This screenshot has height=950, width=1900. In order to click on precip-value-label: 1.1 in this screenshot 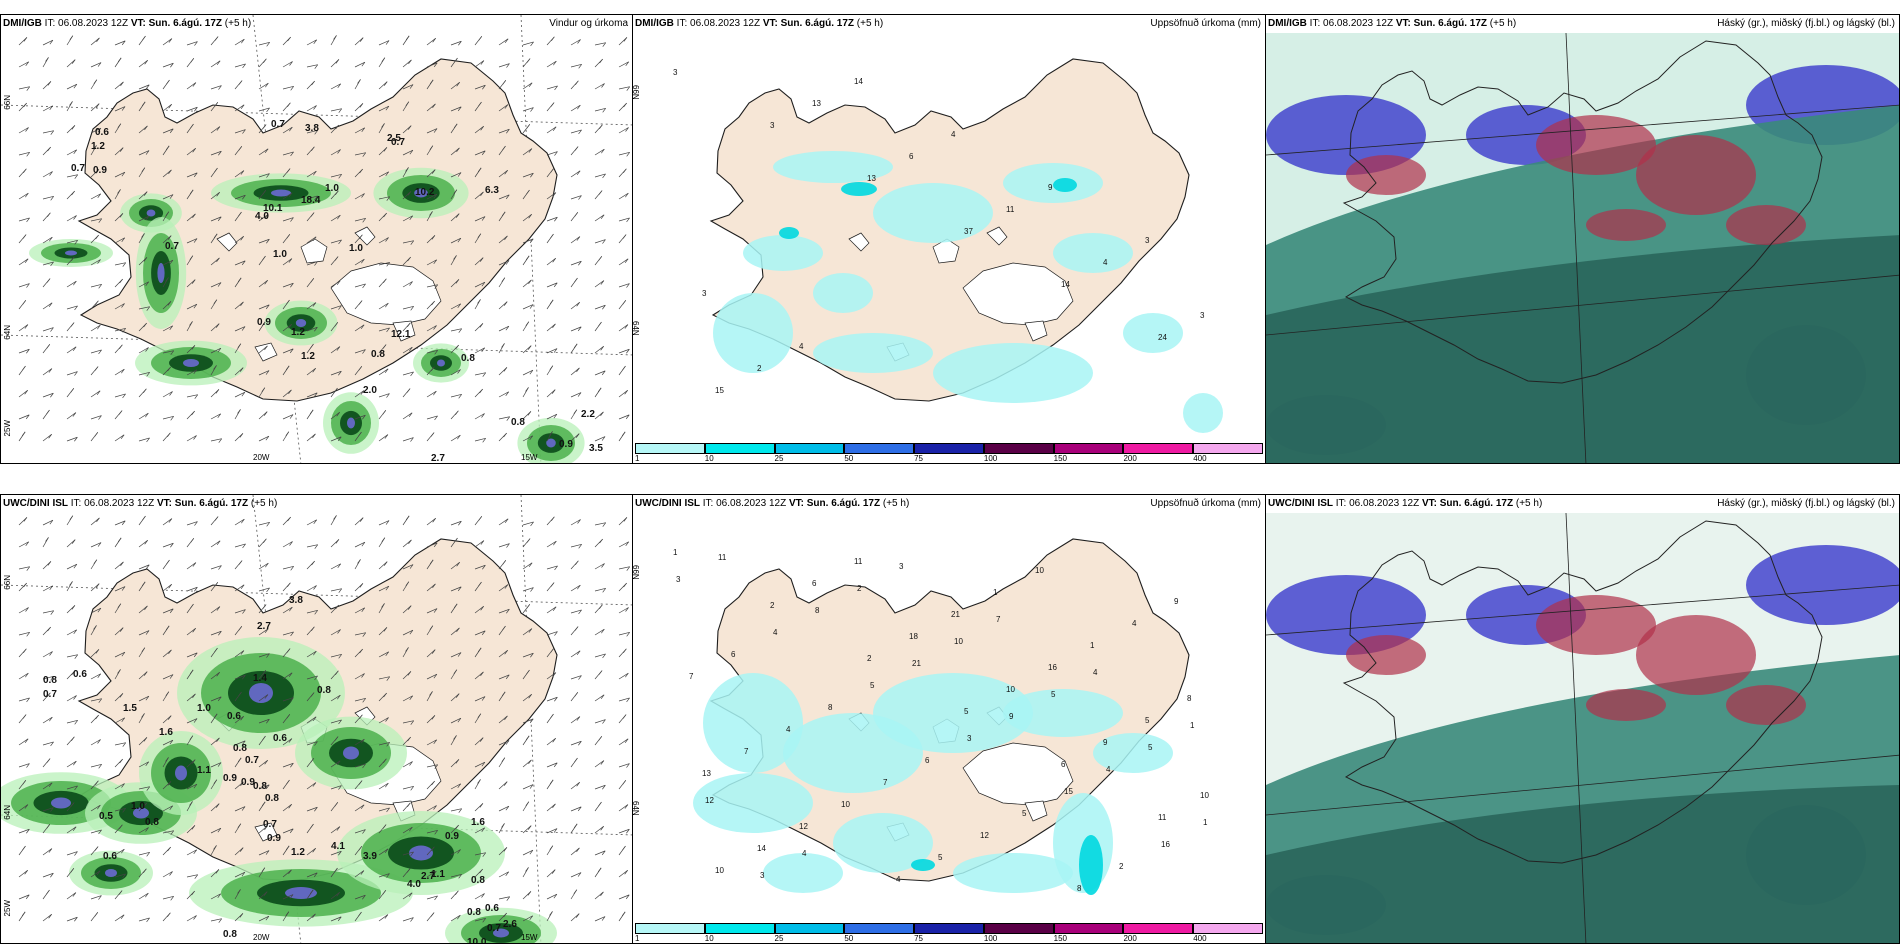, I will do `click(438, 874)`.